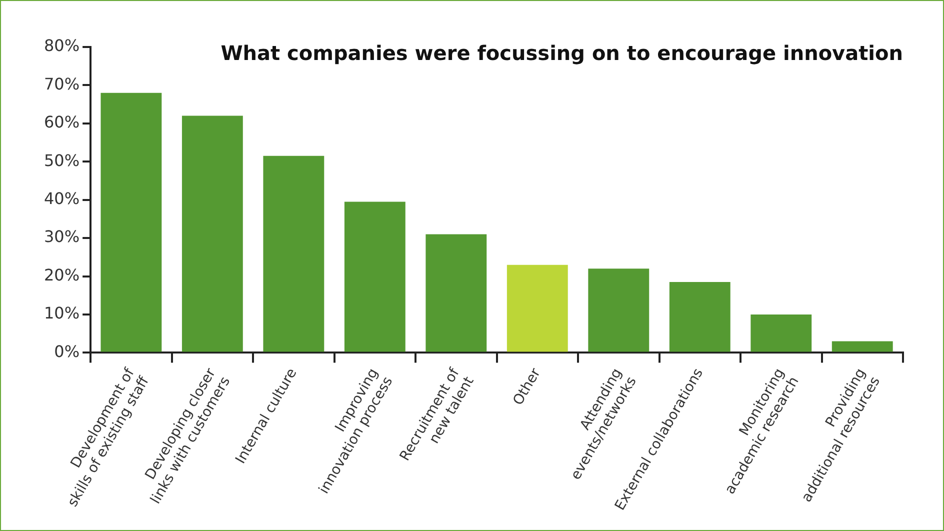 The image size is (944, 531). What do you see at coordinates (62, 160) in the screenshot?
I see `y-tick-label: 50%` at bounding box center [62, 160].